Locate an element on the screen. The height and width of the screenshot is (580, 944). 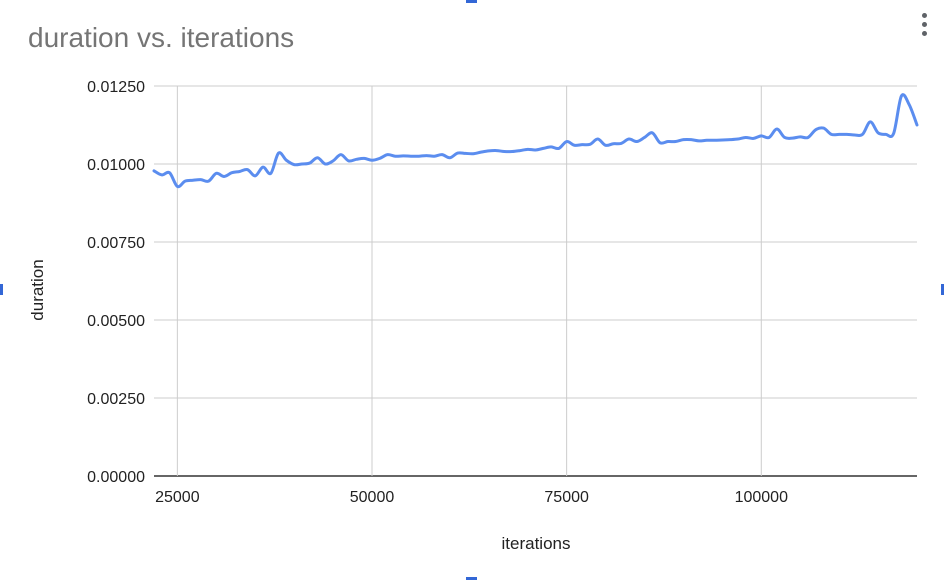
selection-handle-bottom is located at coordinates (471, 578).